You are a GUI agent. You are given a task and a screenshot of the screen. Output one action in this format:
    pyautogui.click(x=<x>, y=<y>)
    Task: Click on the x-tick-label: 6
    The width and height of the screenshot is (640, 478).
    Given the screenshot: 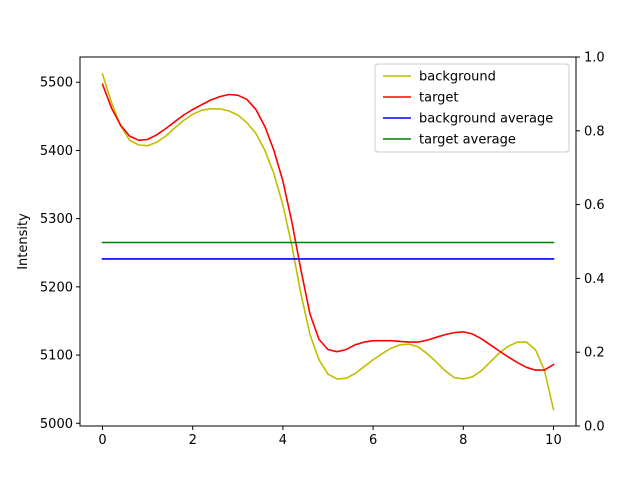 What is the action you would take?
    pyautogui.click(x=373, y=440)
    